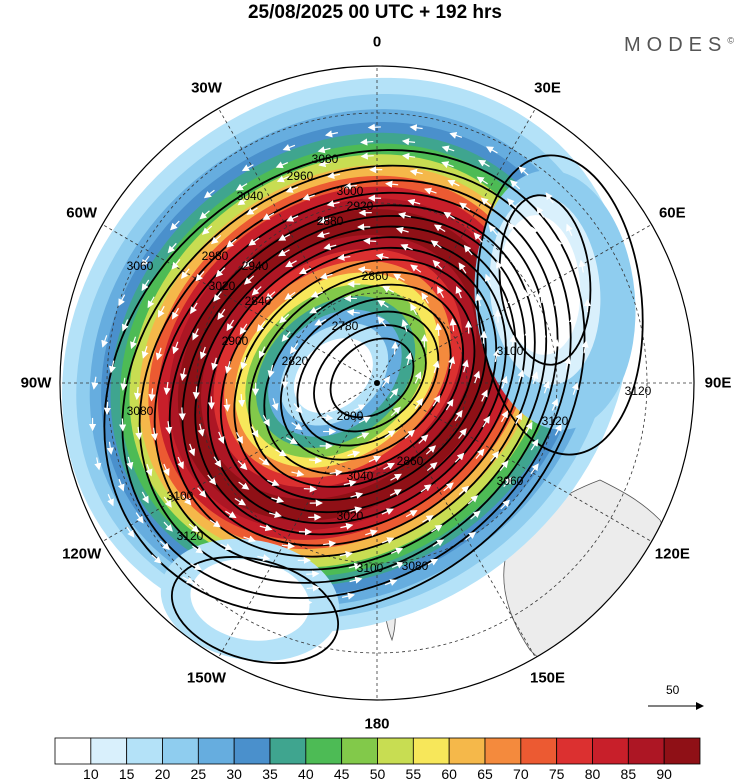 This screenshot has width=750, height=782. Describe the element at coordinates (341, 774) in the screenshot. I see `colorbar-tick-label: 45` at that location.